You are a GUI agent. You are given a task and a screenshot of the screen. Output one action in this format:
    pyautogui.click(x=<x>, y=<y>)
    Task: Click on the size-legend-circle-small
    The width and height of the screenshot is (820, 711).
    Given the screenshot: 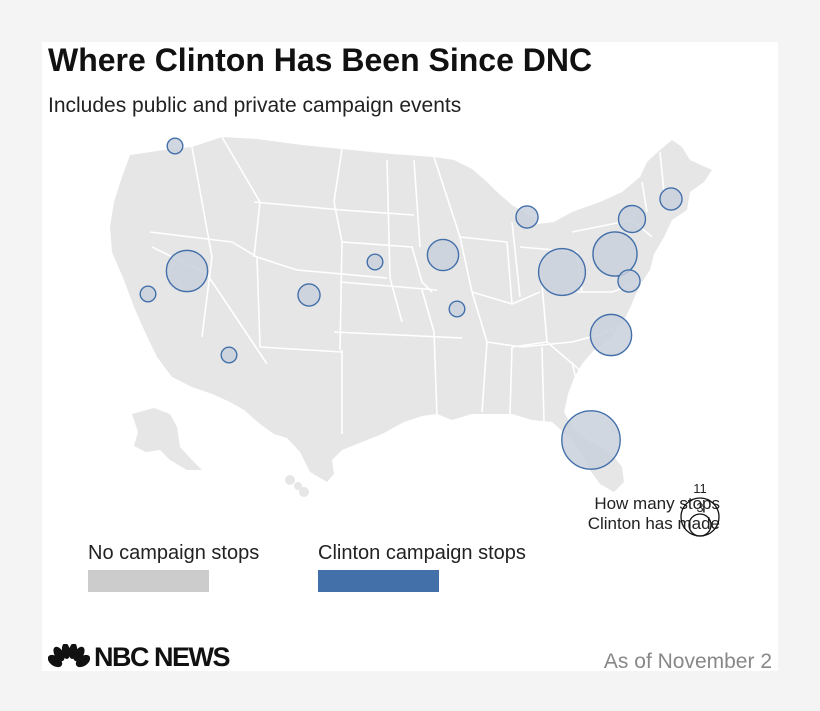 What is the action you would take?
    pyautogui.click(x=700, y=525)
    